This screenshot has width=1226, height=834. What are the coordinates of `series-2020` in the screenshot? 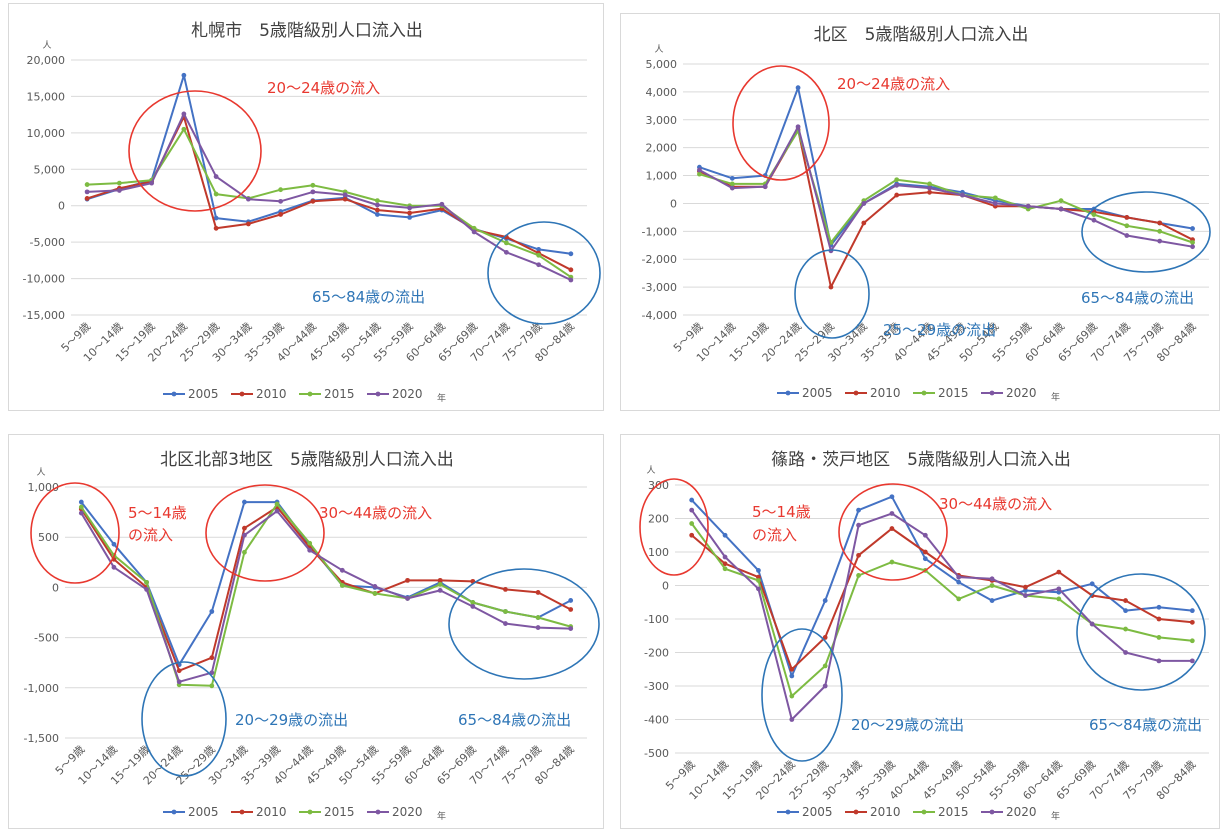 It's located at (326, 596).